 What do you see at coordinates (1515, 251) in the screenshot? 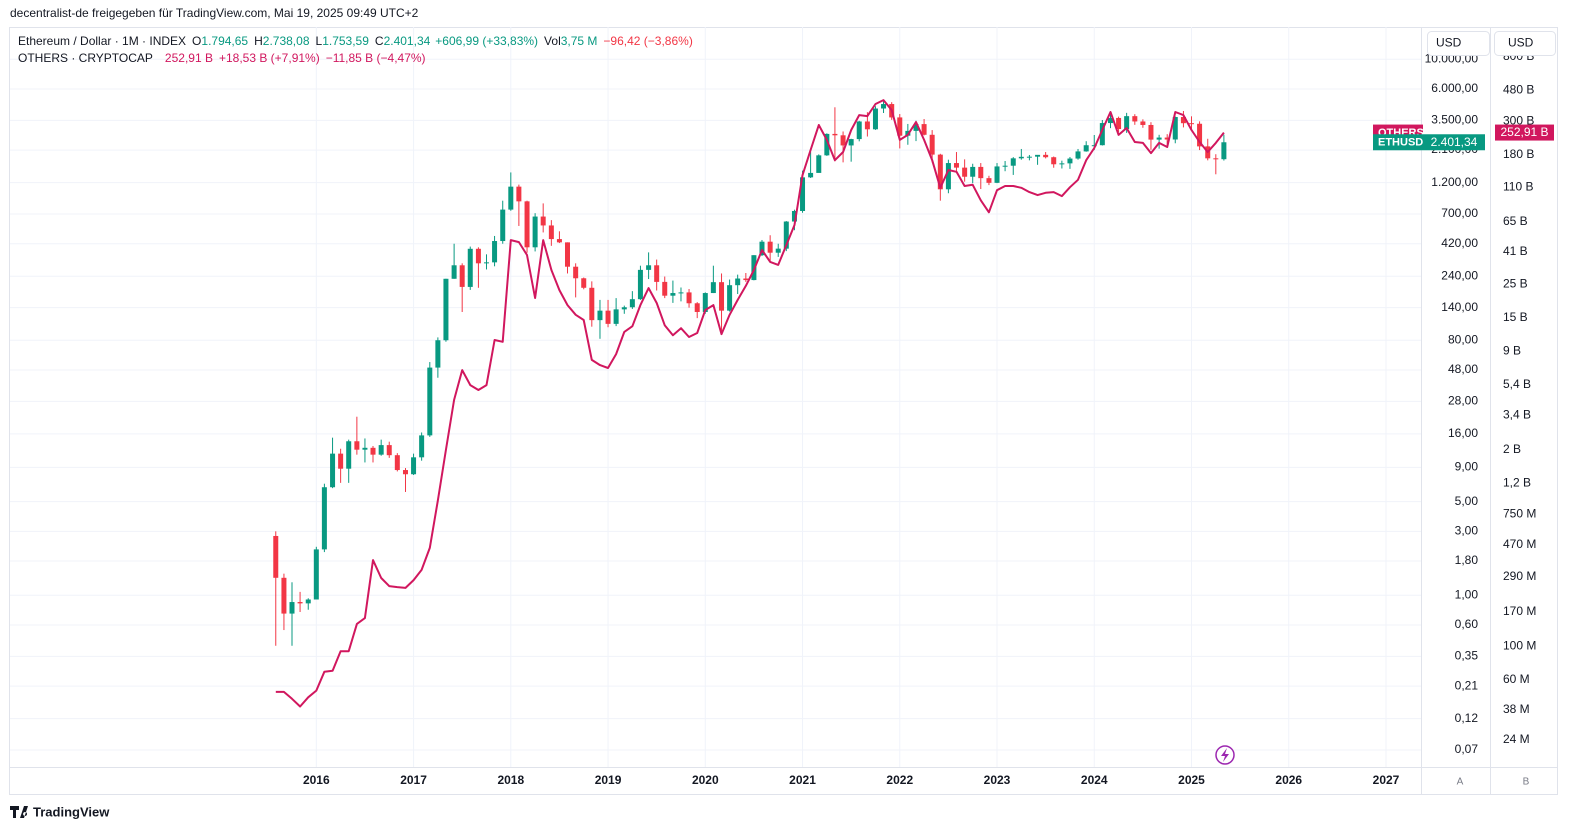
I see `y2-tick-label: 41 B` at bounding box center [1515, 251].